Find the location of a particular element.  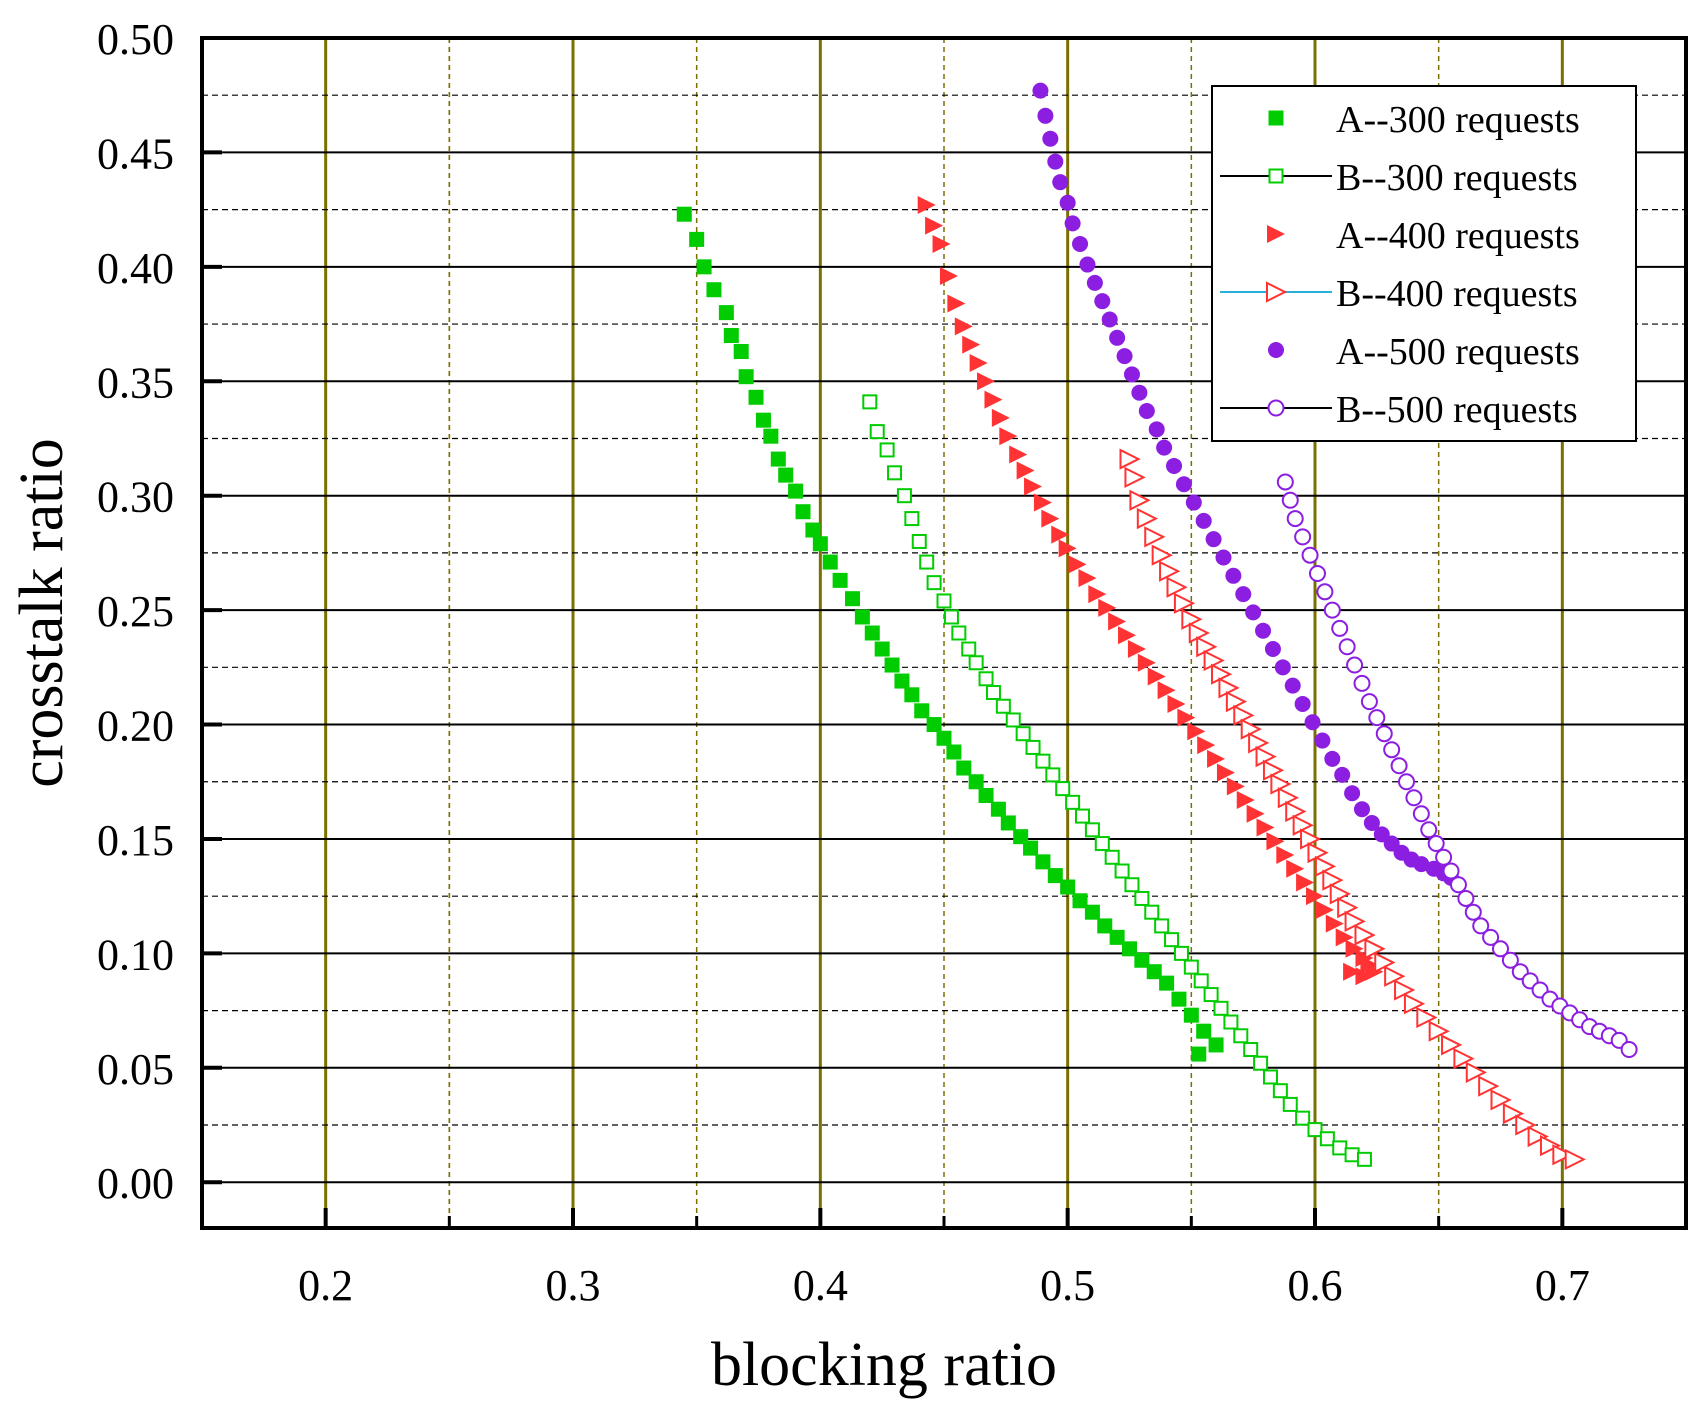

legend-label: A--500 requests is located at coordinates (1458, 352).